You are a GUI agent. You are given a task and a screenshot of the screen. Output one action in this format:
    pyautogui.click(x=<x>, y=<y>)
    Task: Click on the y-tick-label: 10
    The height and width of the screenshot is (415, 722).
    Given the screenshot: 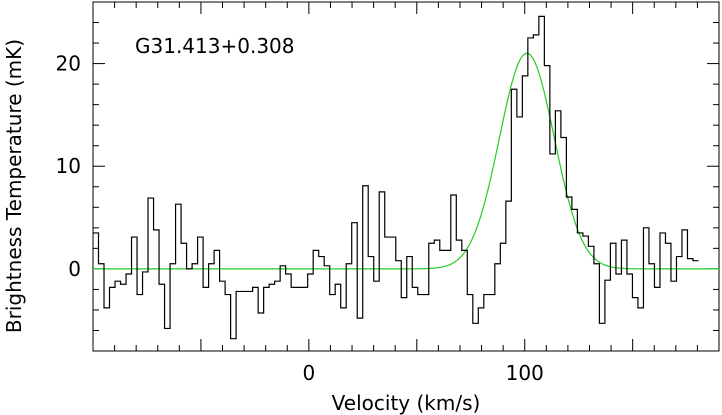 What is the action you would take?
    pyautogui.click(x=68, y=166)
    